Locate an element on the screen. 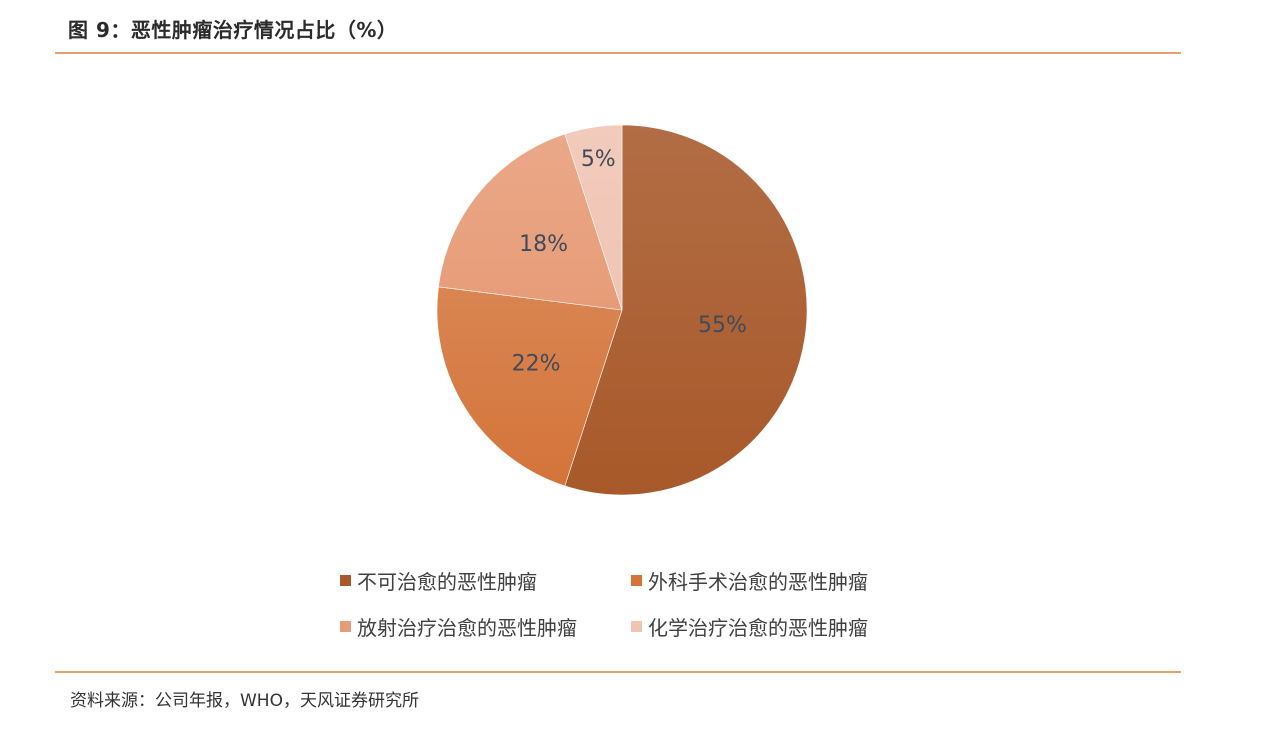 This screenshot has height=734, width=1264. top-divider is located at coordinates (618, 53).